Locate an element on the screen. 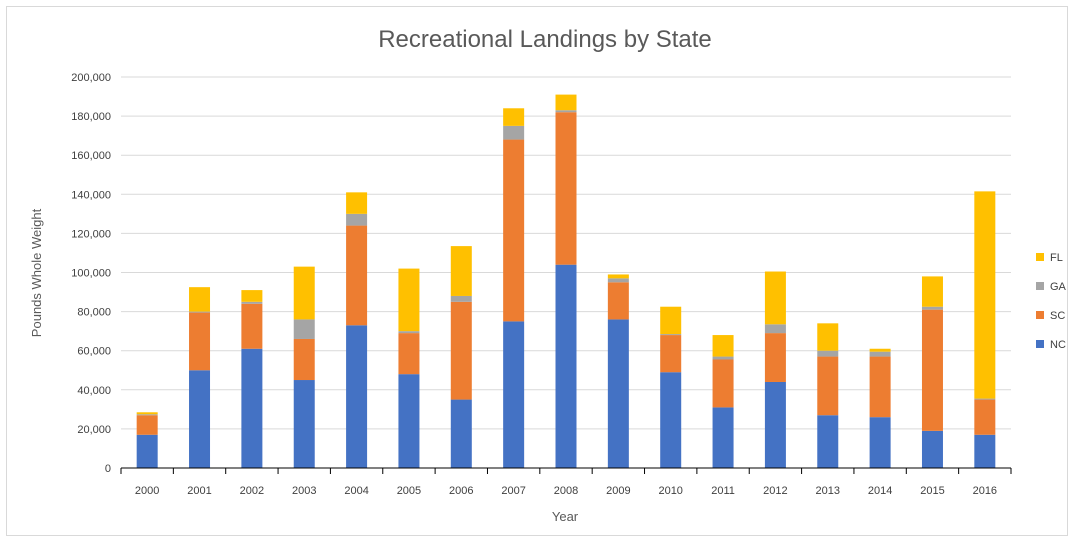 The width and height of the screenshot is (1075, 542). bar-fl-2004 is located at coordinates (357, 203).